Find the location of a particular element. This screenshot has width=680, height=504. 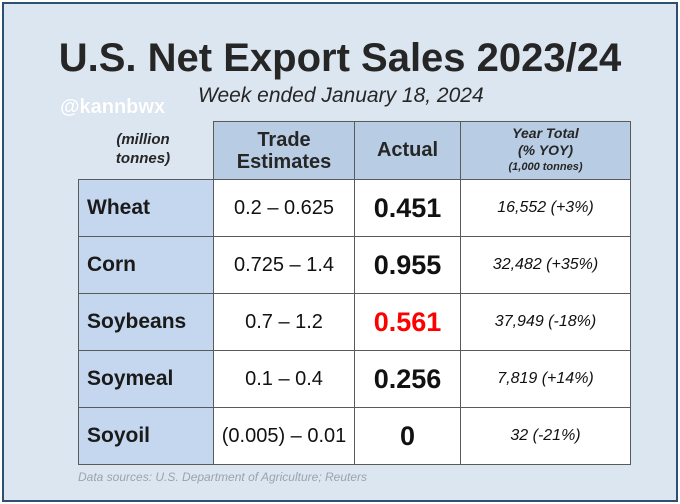

header-trade-estimates: Trade Estimates is located at coordinates (284, 150).